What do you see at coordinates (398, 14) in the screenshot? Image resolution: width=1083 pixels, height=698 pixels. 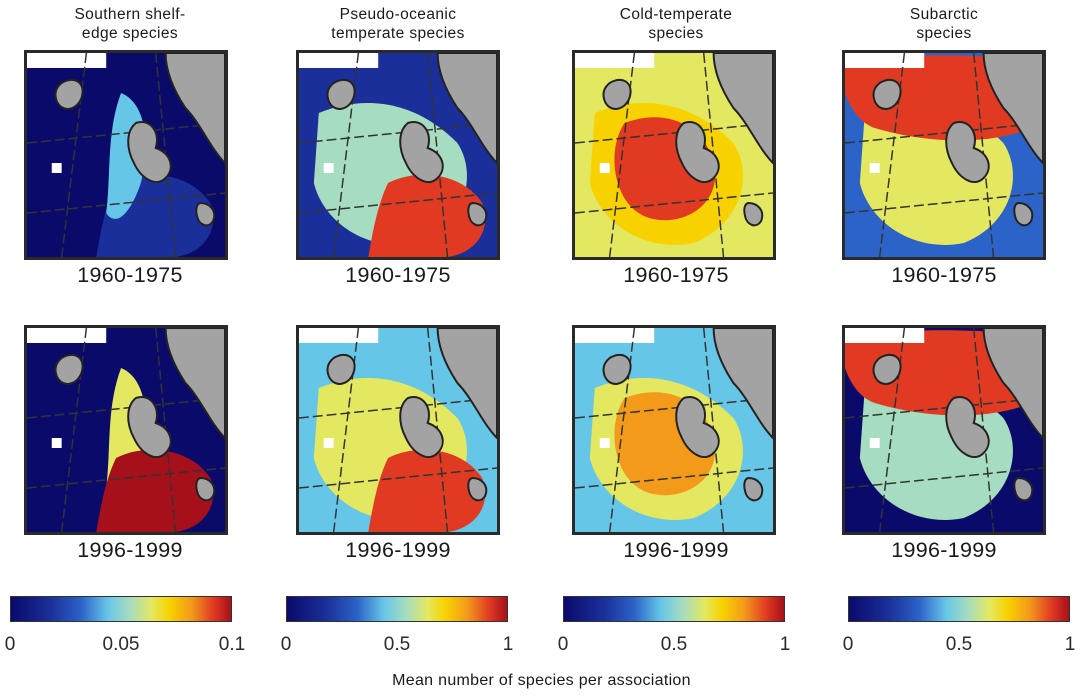 I see `column-title-line: Pseudo-oceanic` at bounding box center [398, 14].